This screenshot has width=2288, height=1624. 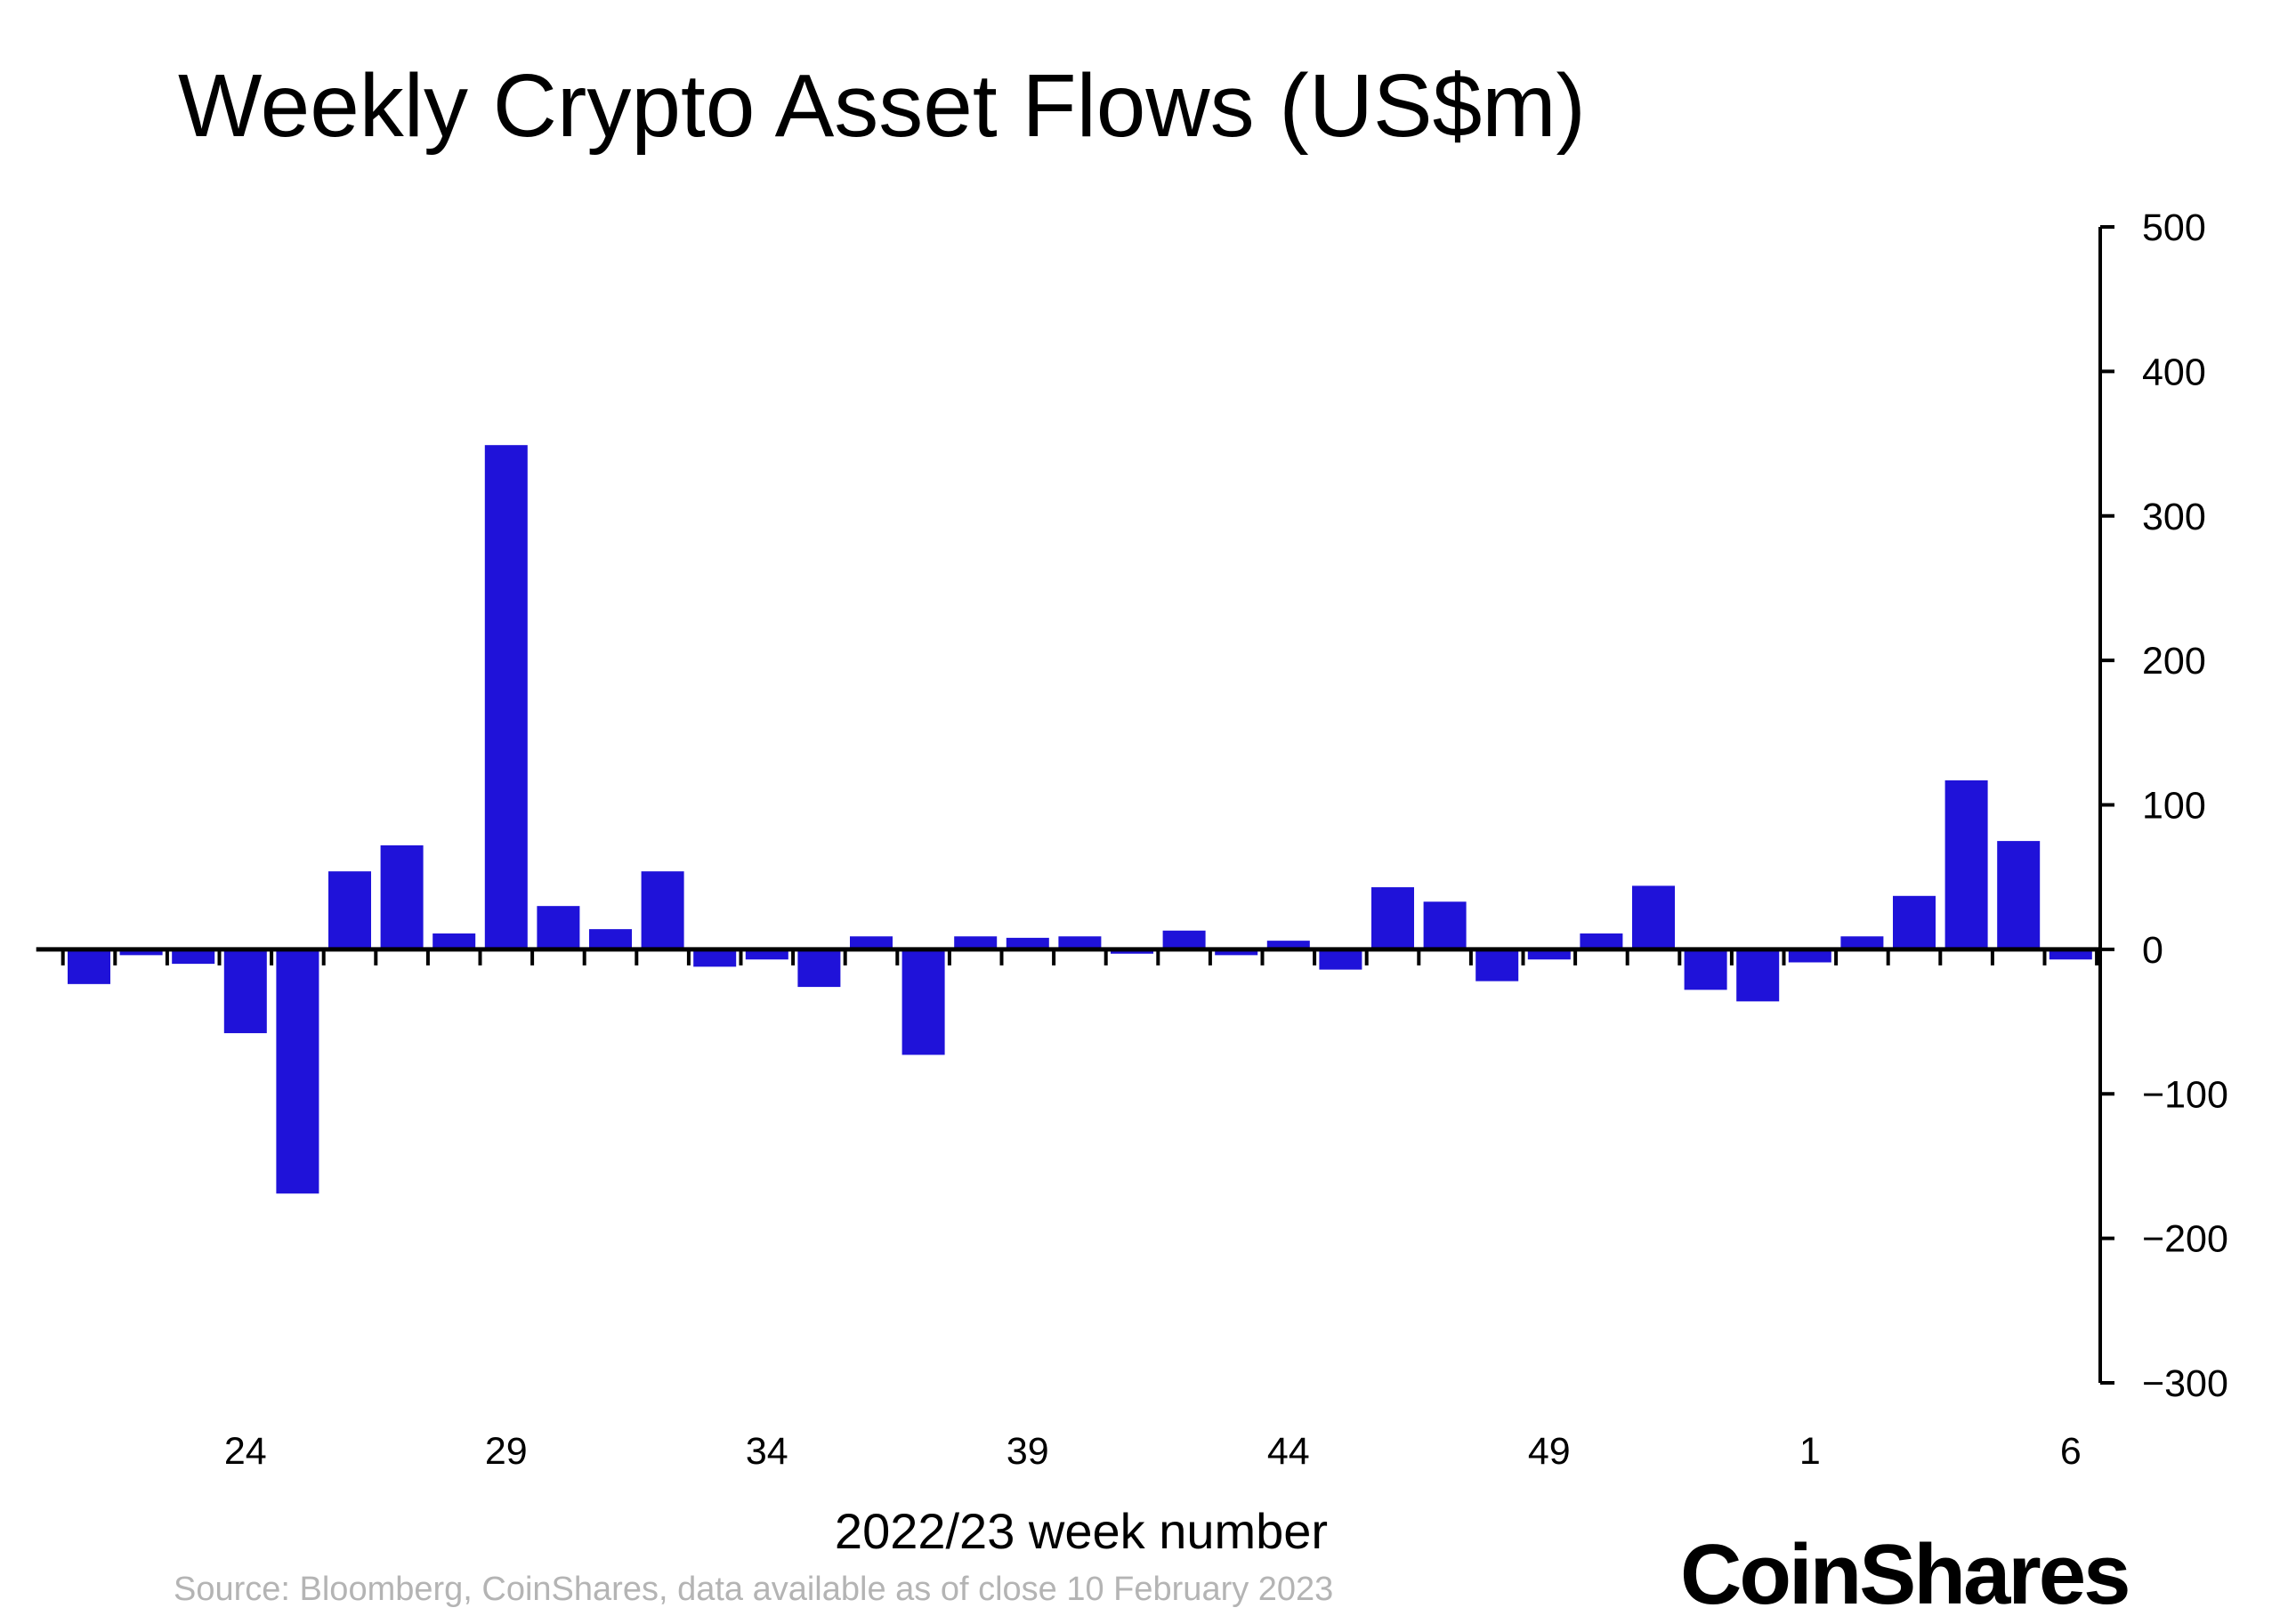 I want to click on y-tick-label: 200, so click(x=2174, y=661).